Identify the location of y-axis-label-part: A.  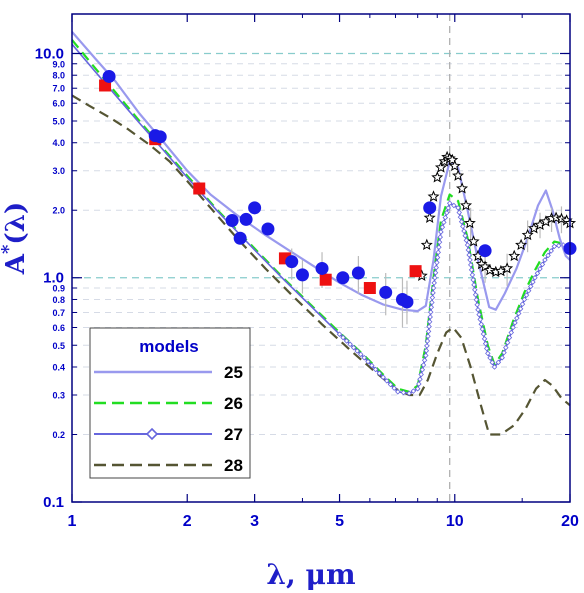
(16, 264).